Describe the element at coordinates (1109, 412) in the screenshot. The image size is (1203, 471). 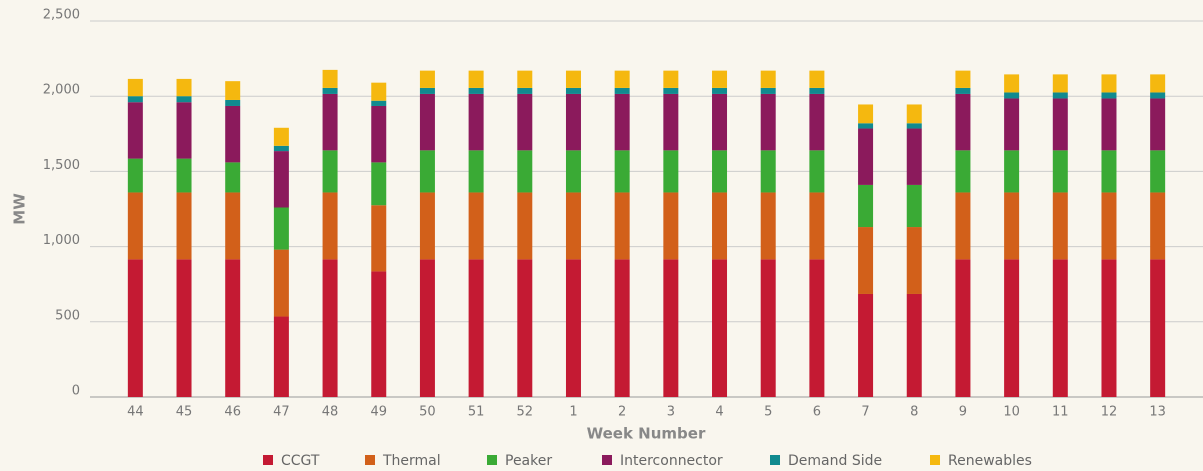
I see `x-tick-label: 12` at that location.